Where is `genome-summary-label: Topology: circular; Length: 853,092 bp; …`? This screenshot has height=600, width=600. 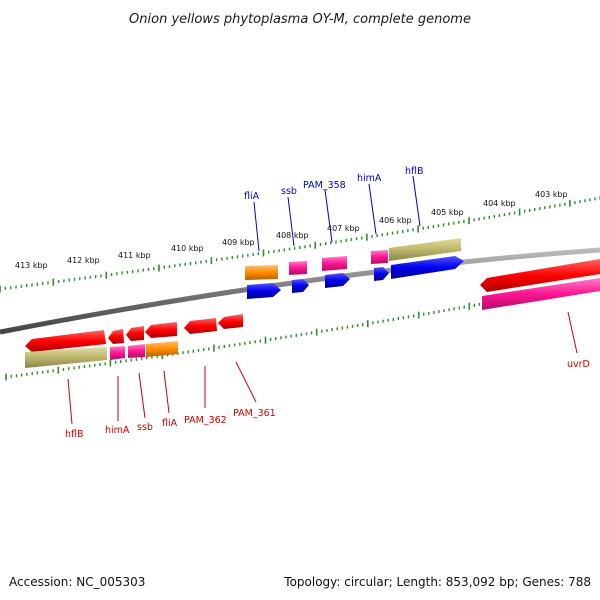
genome-summary-label: Topology: circular; Length: 853,092 bp; … is located at coordinates (437, 582).